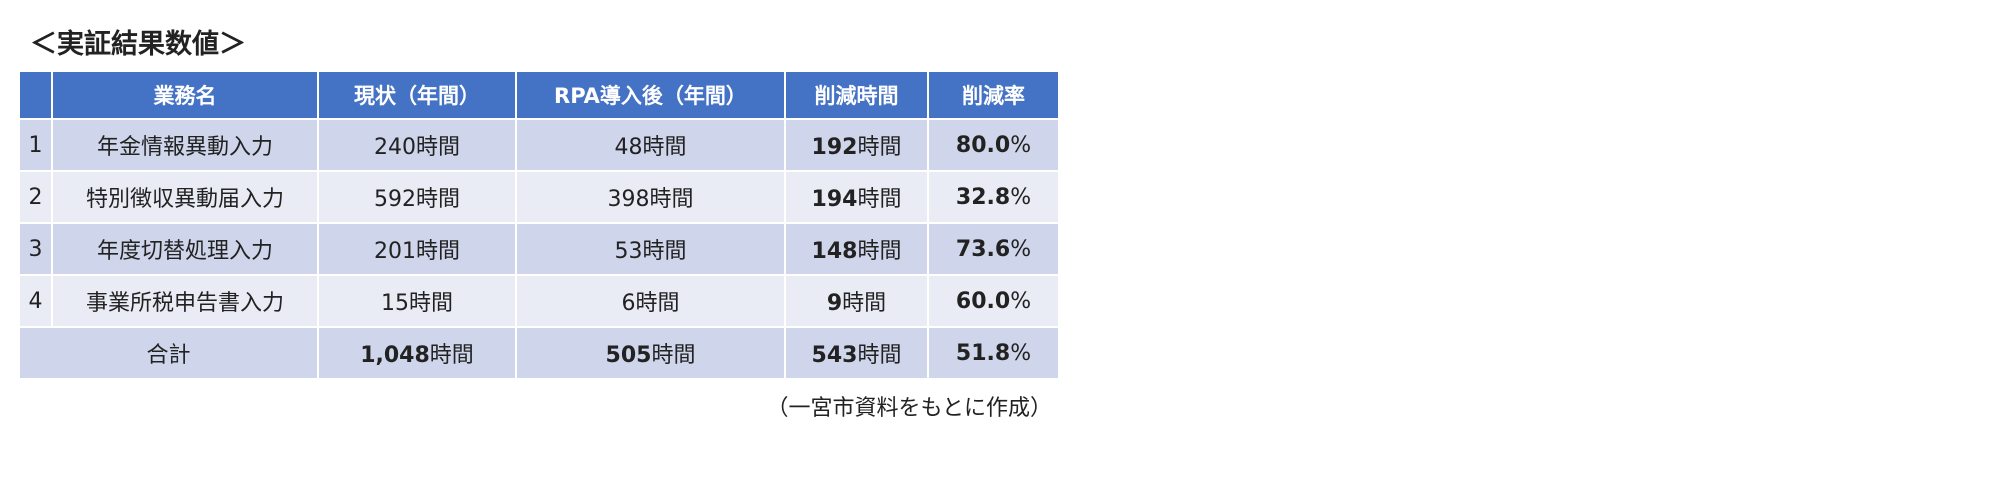 The image size is (1999, 484). I want to click on cell-number: 60.0, so click(983, 301).